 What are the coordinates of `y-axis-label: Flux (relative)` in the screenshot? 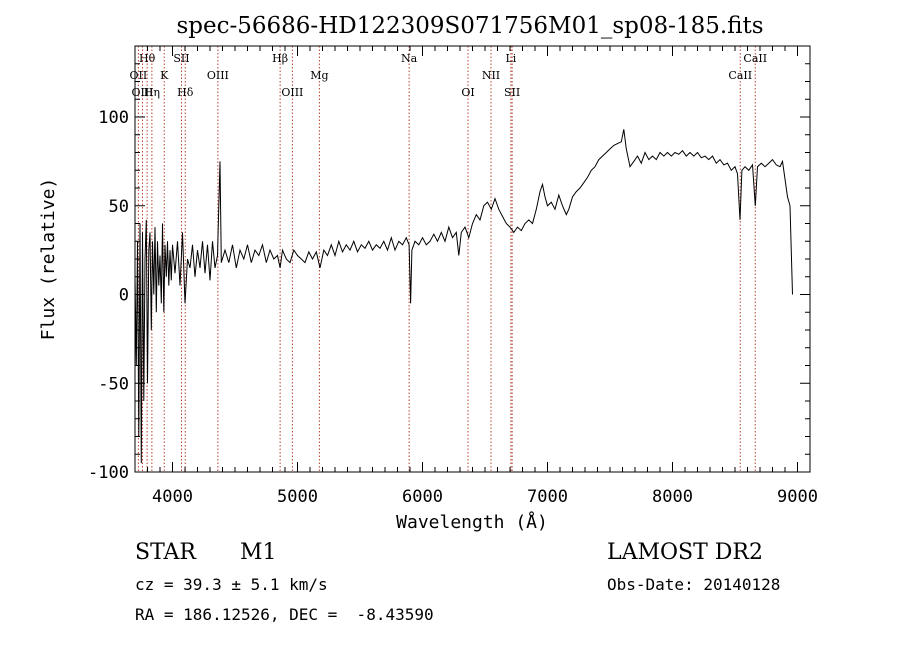 It's located at (48, 259).